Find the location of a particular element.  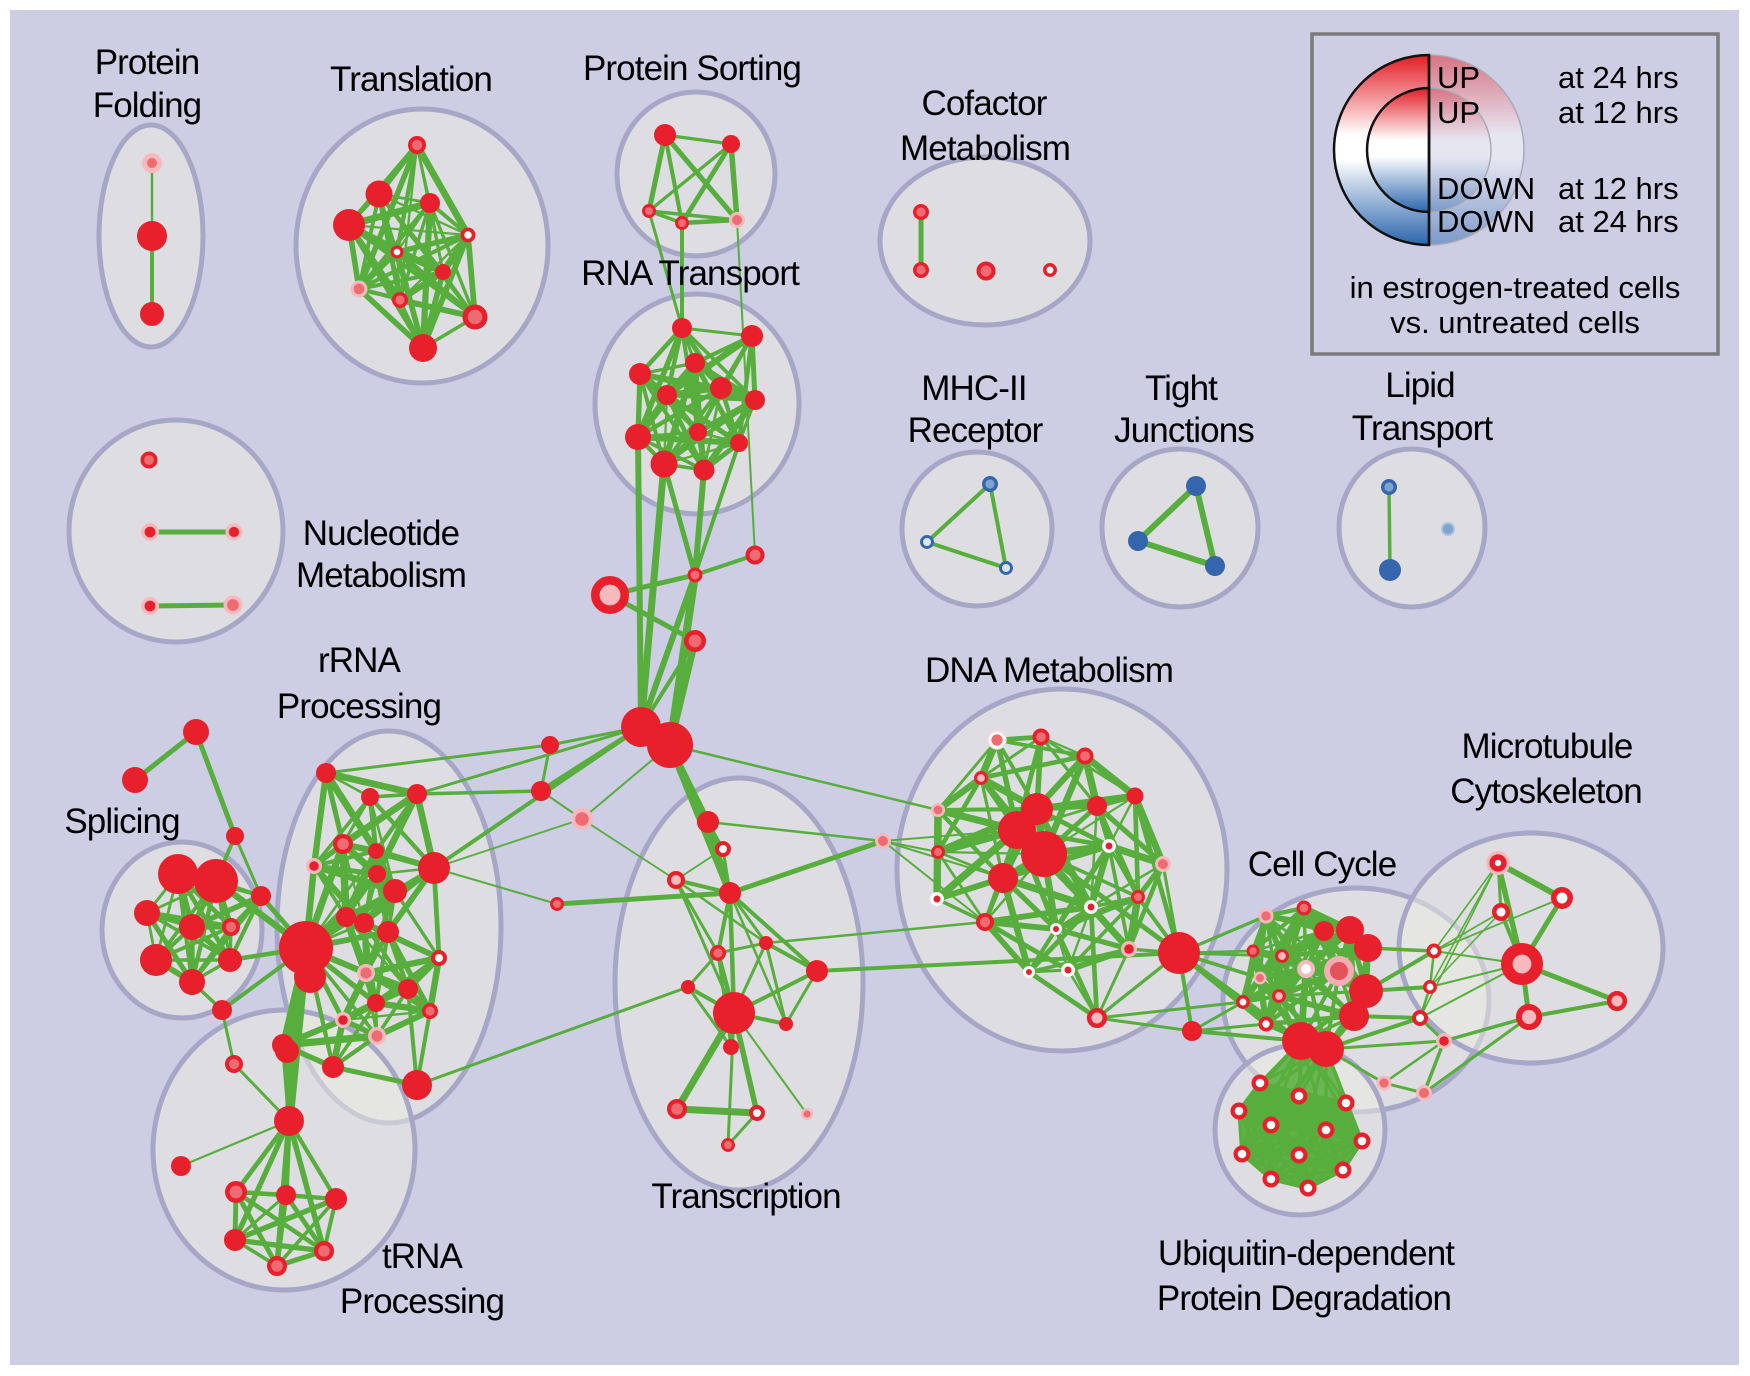

svg-text: Nucleotide is located at coordinates (381, 533).